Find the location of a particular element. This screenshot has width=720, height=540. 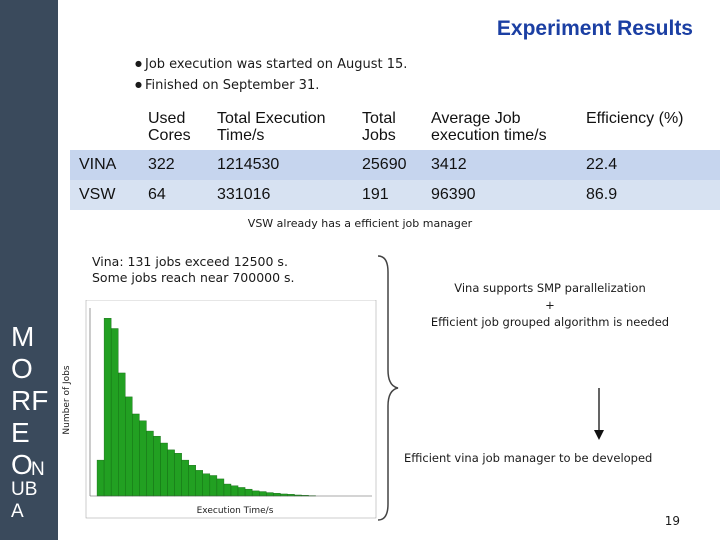

table-cell: 322 is located at coordinates (161, 164).